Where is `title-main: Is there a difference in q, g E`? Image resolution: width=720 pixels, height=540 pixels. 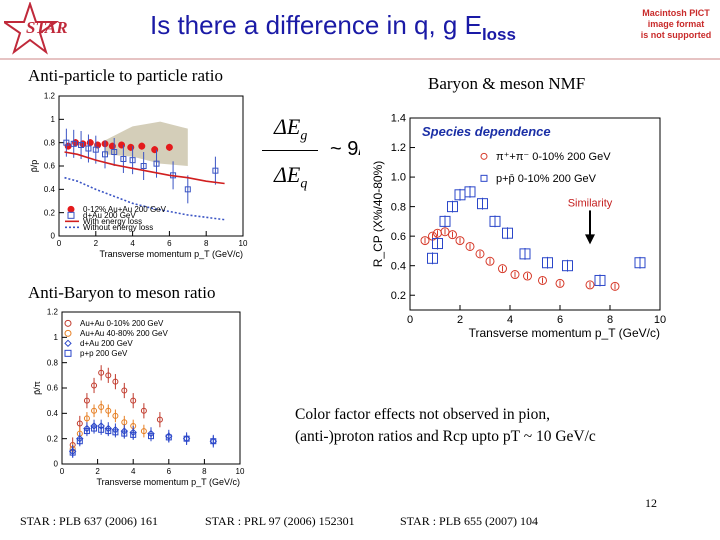
title-main: Is there a difference in q, g E is located at coordinates (316, 25).